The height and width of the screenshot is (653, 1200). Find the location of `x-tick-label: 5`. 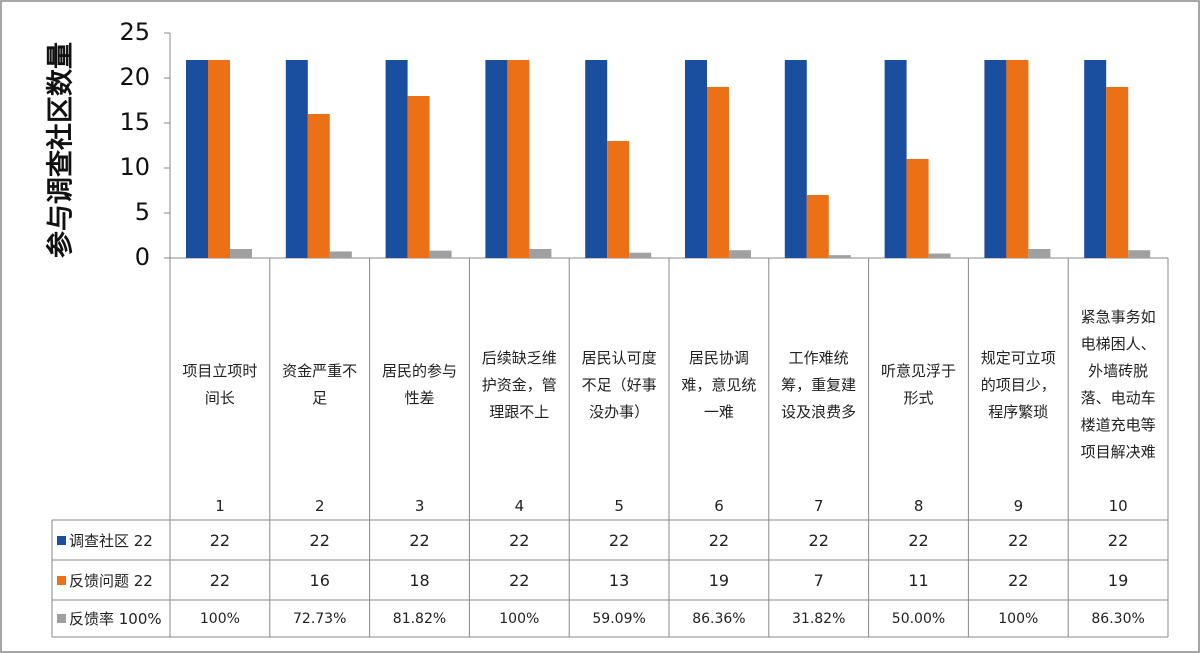

x-tick-label: 5 is located at coordinates (619, 506).